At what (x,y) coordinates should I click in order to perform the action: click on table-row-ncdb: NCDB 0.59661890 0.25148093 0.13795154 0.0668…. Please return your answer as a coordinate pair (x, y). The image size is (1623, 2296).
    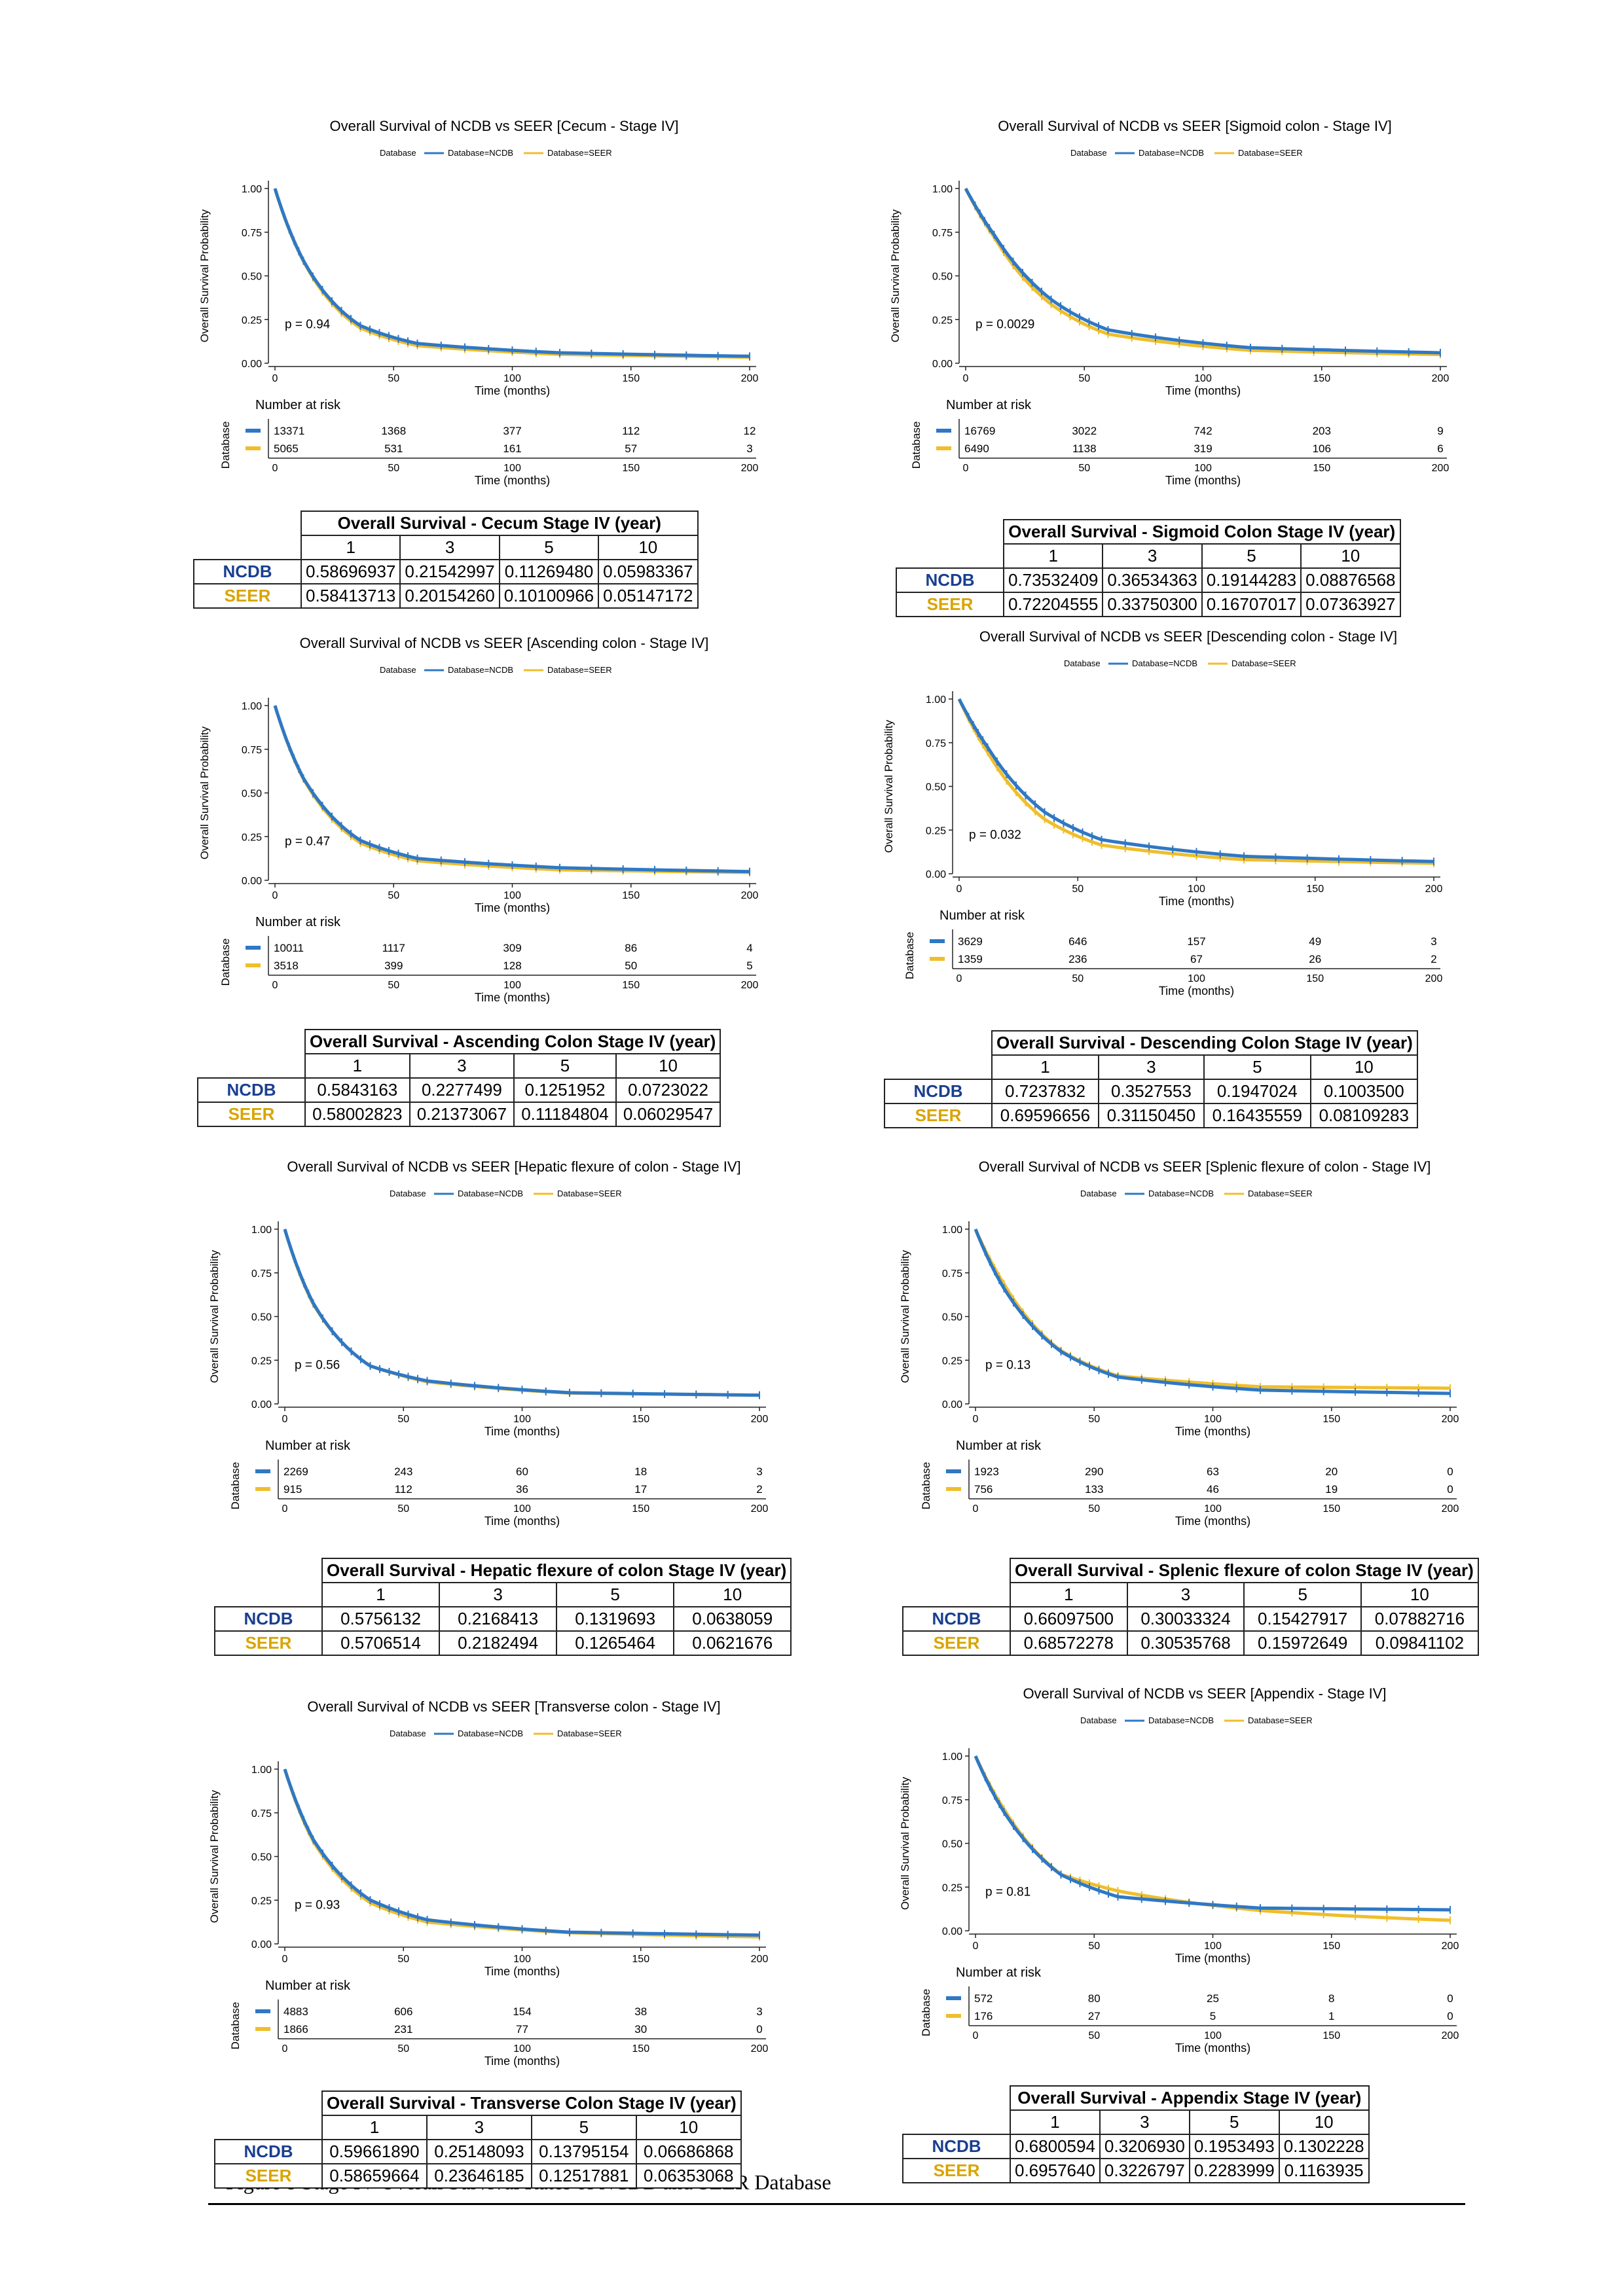
    Looking at the image, I should click on (478, 2151).